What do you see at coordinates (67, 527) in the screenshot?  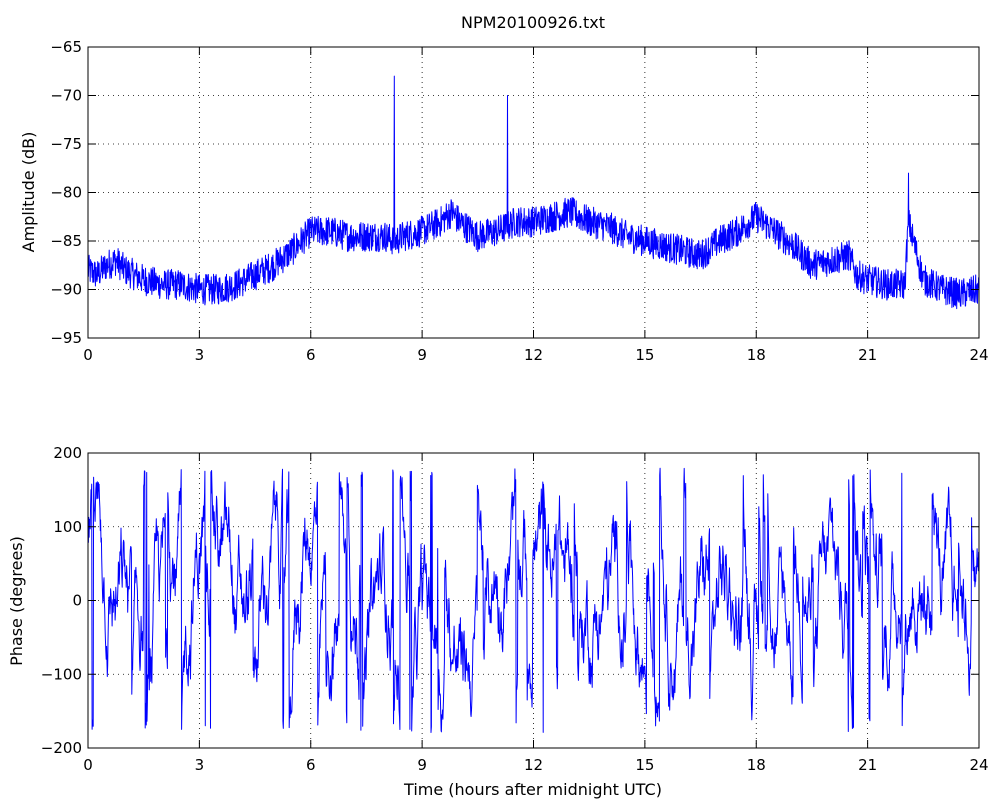 I see `phase-y-tick-label: 100` at bounding box center [67, 527].